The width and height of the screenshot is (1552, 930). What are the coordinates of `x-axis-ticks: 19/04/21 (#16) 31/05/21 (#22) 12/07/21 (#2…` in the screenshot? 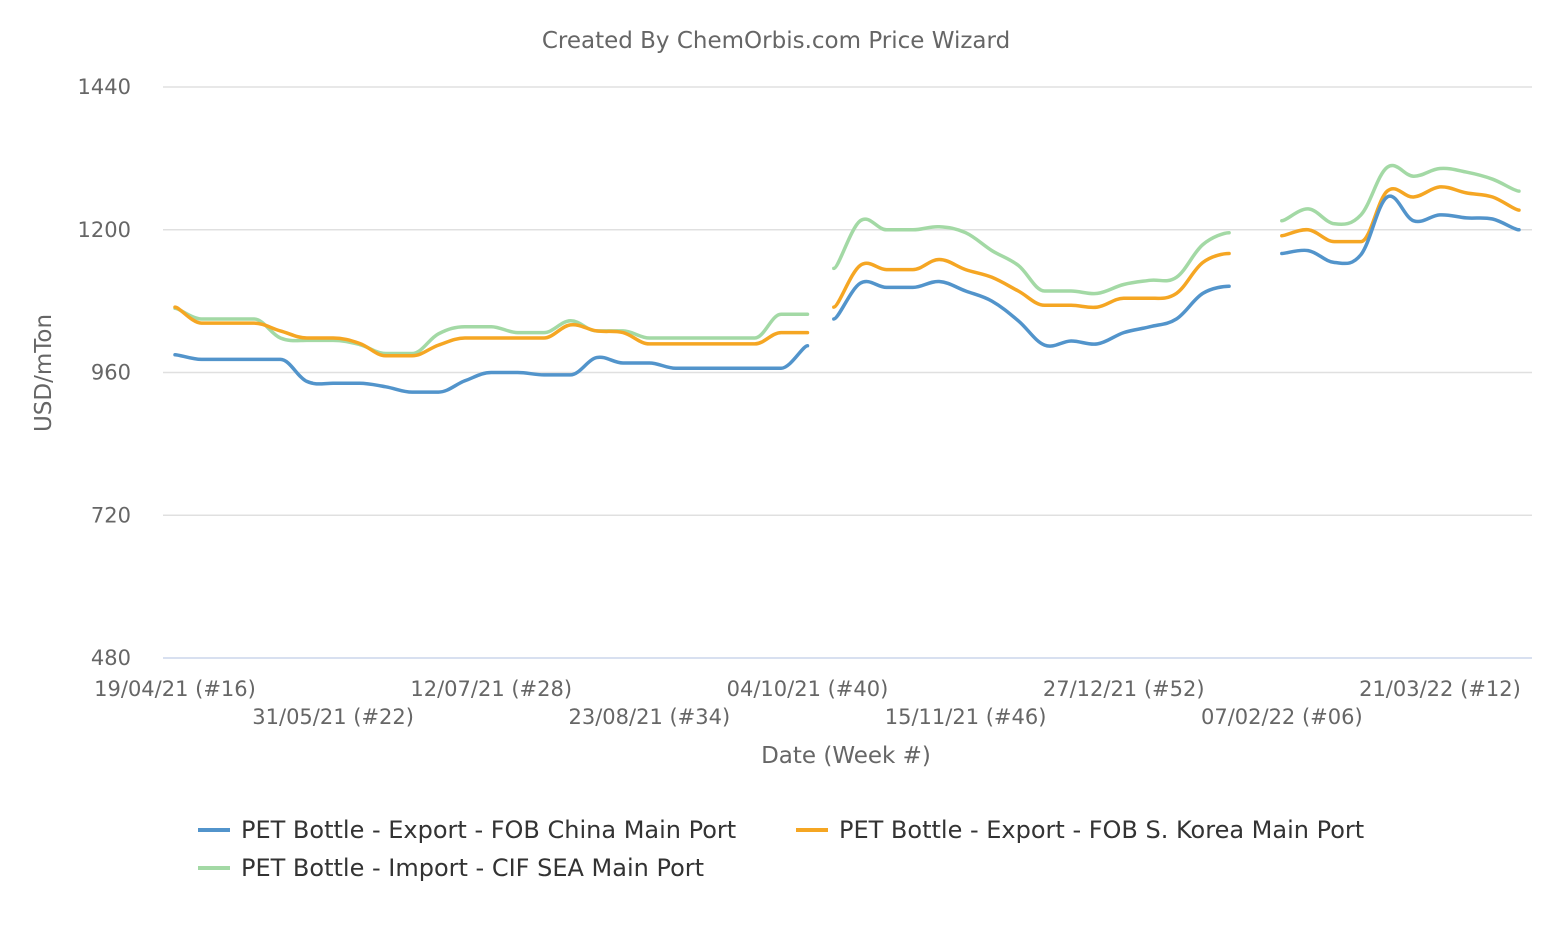 It's located at (807, 703).